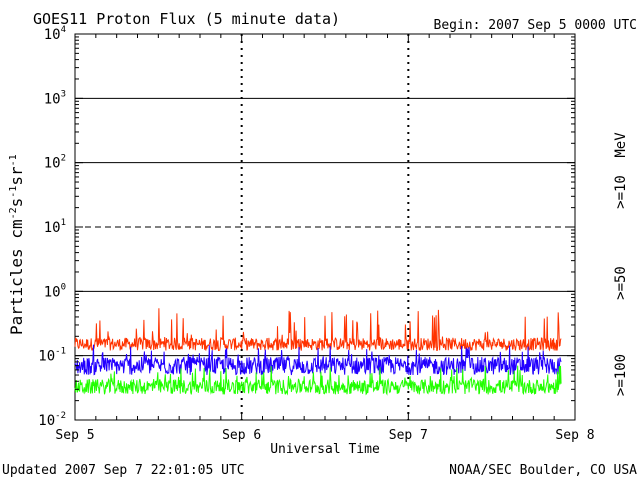 This screenshot has width=640, height=480. I want to click on updated-timestamp: Updated 2007 Sep 7 22:01:05 UTC, so click(123, 470).